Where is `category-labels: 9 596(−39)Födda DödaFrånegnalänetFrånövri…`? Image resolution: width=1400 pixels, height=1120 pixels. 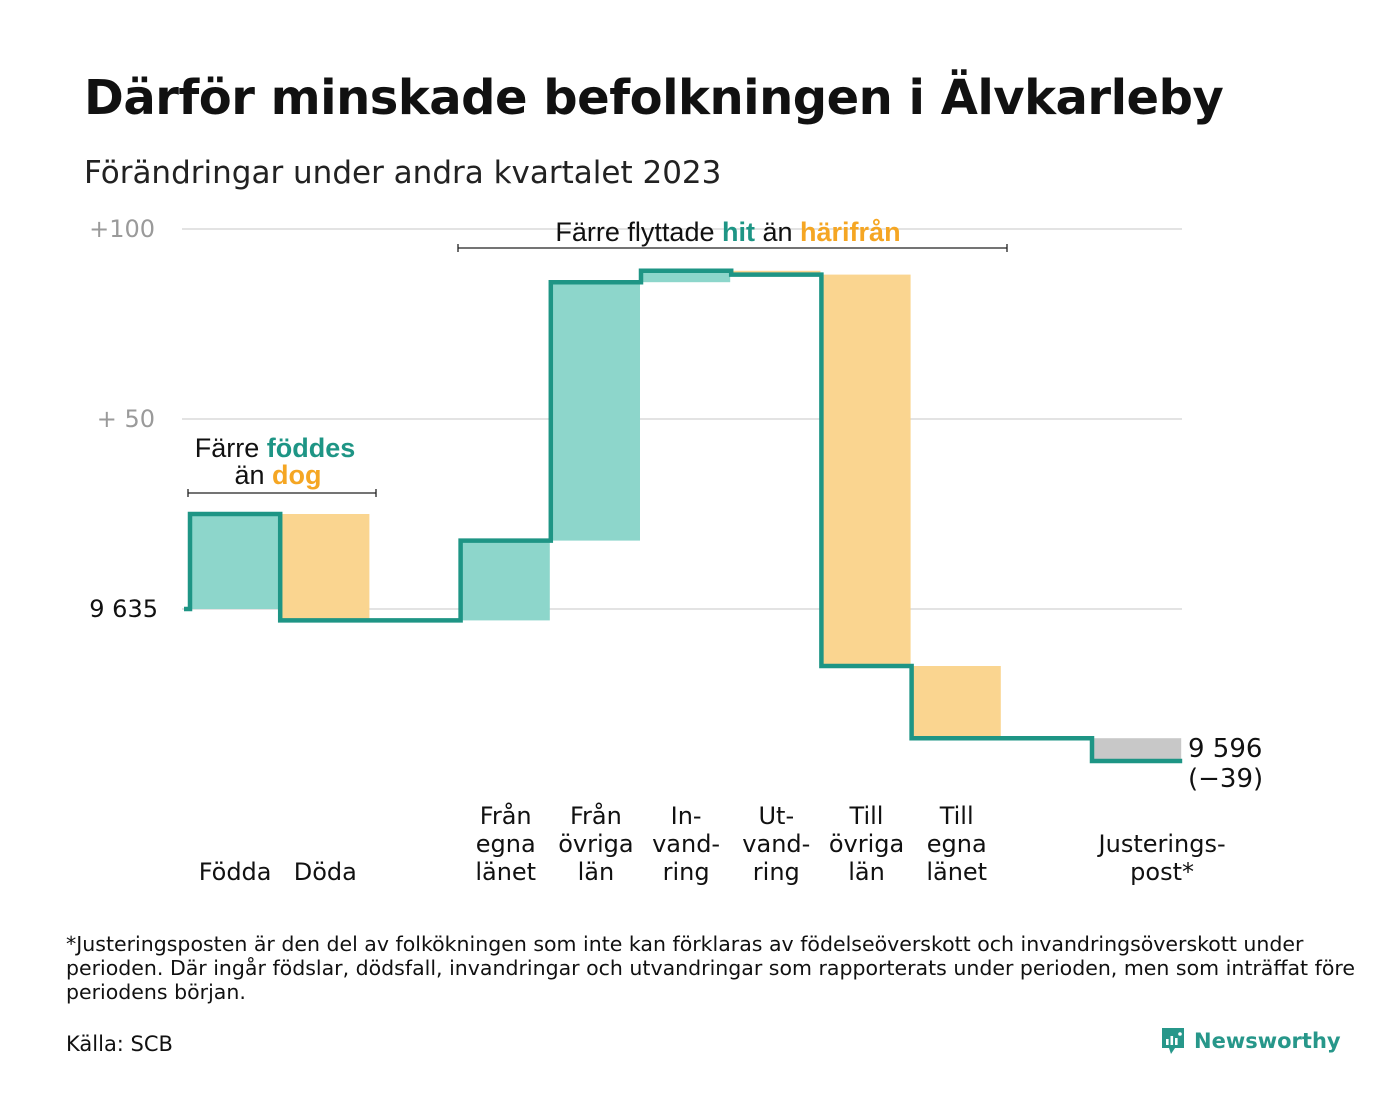 category-labels: 9 596(−39)Födda DödaFrånegnalänetFrånövri… is located at coordinates (731, 810).